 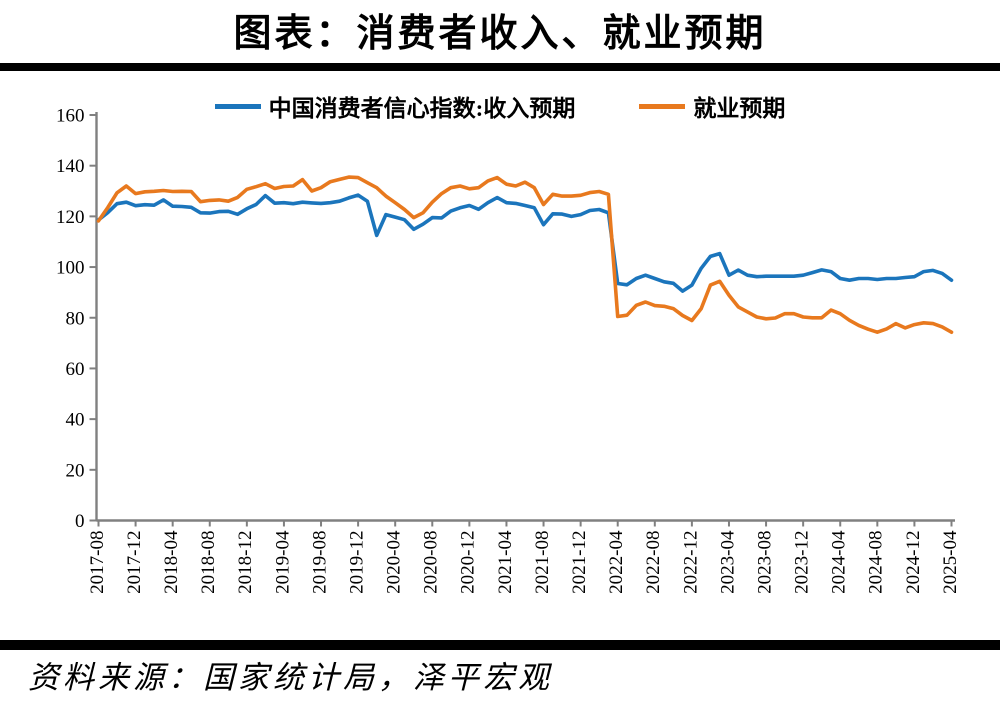 What do you see at coordinates (356, 562) in the screenshot?
I see `x-axis-tick-label: 2019-12` at bounding box center [356, 562].